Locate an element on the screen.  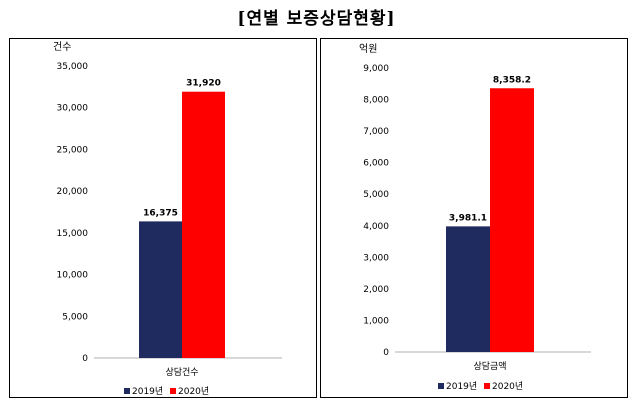
y-tick-label: 9,000 is located at coordinates (376, 69).